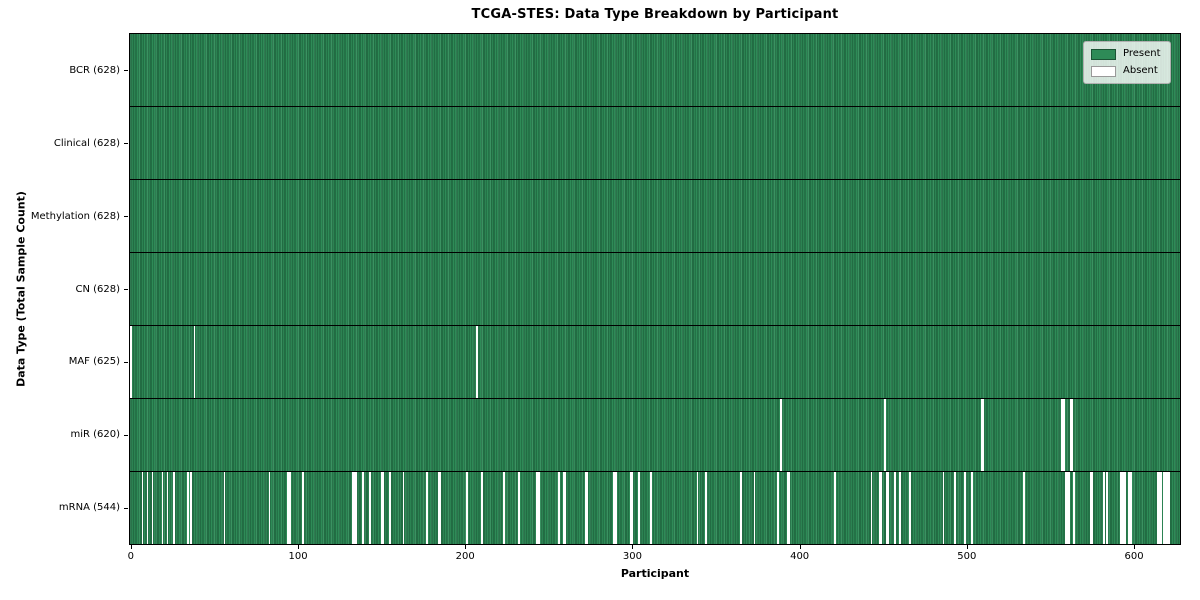 Image resolution: width=1200 pixels, height=600 pixels. I want to click on legend-label: Present, so click(1142, 53).